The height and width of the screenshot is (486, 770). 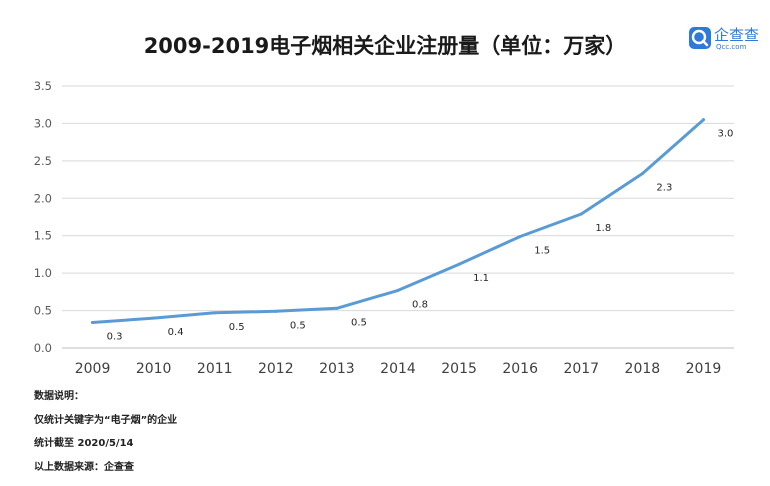 I want to click on note-line: 统计截至 2020/5/14, so click(x=84, y=443).